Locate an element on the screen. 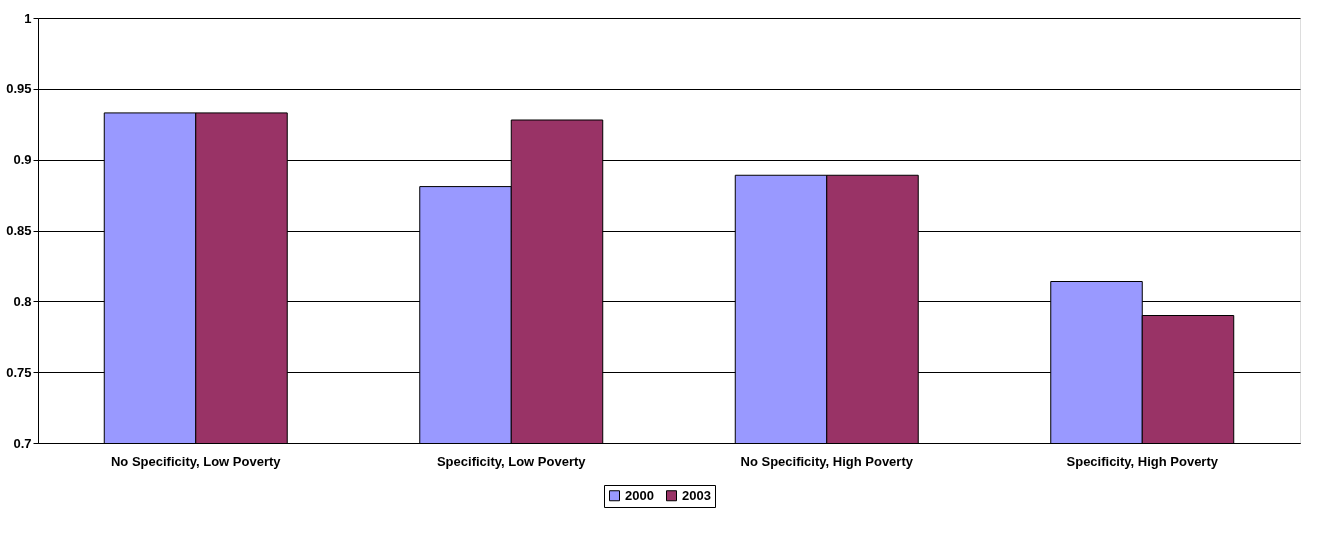  x-tick-label: Specificity, High Poverty is located at coordinates (1142, 461).